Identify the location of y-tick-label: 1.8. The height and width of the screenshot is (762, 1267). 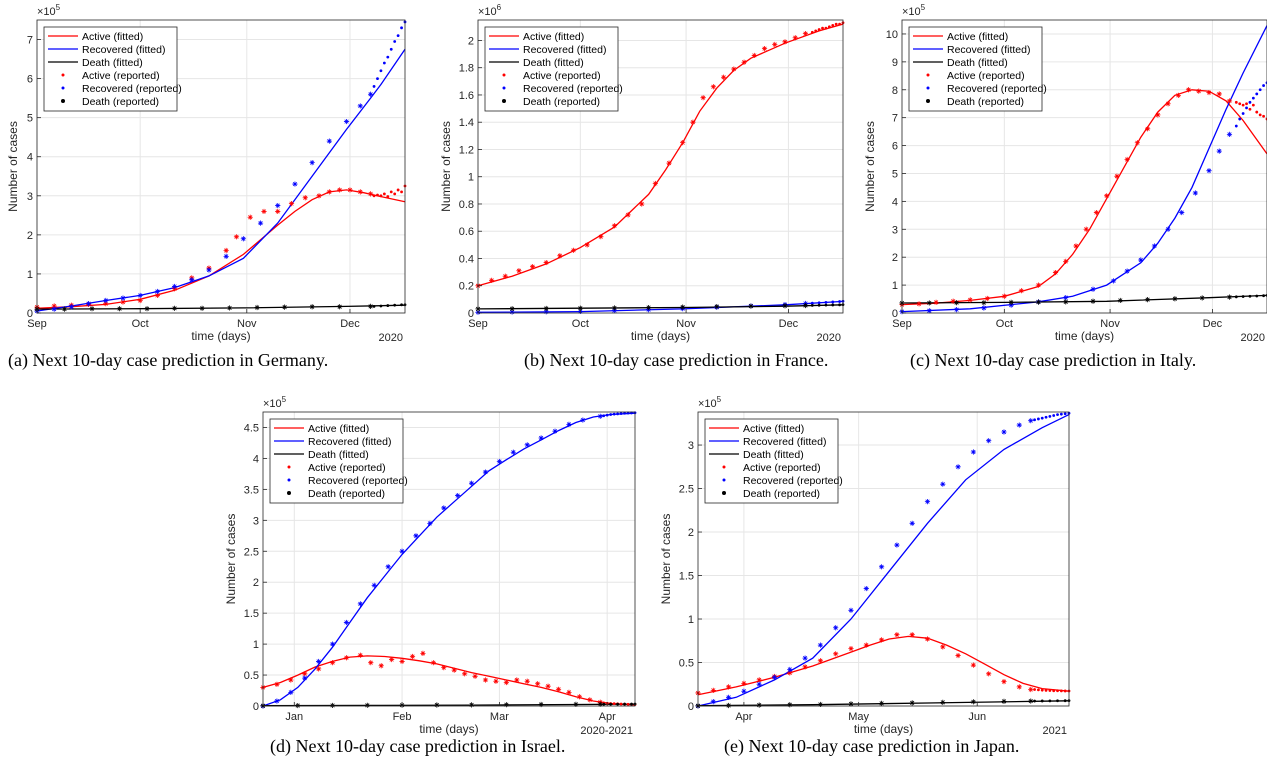
(466, 69).